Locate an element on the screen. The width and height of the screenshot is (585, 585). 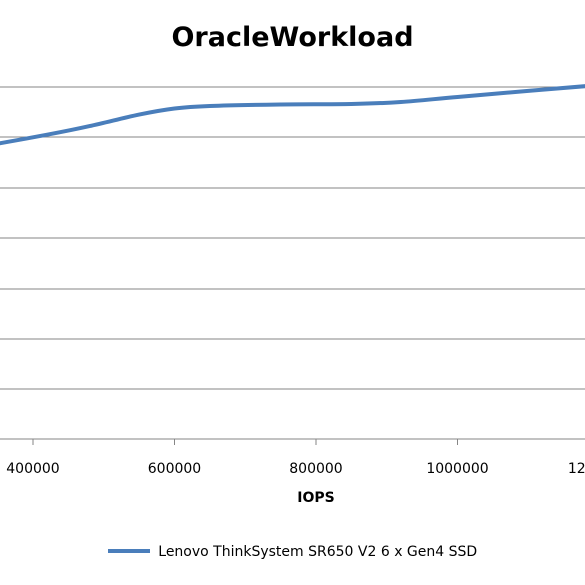
x-tick-label: 600000 is located at coordinates (174, 469).